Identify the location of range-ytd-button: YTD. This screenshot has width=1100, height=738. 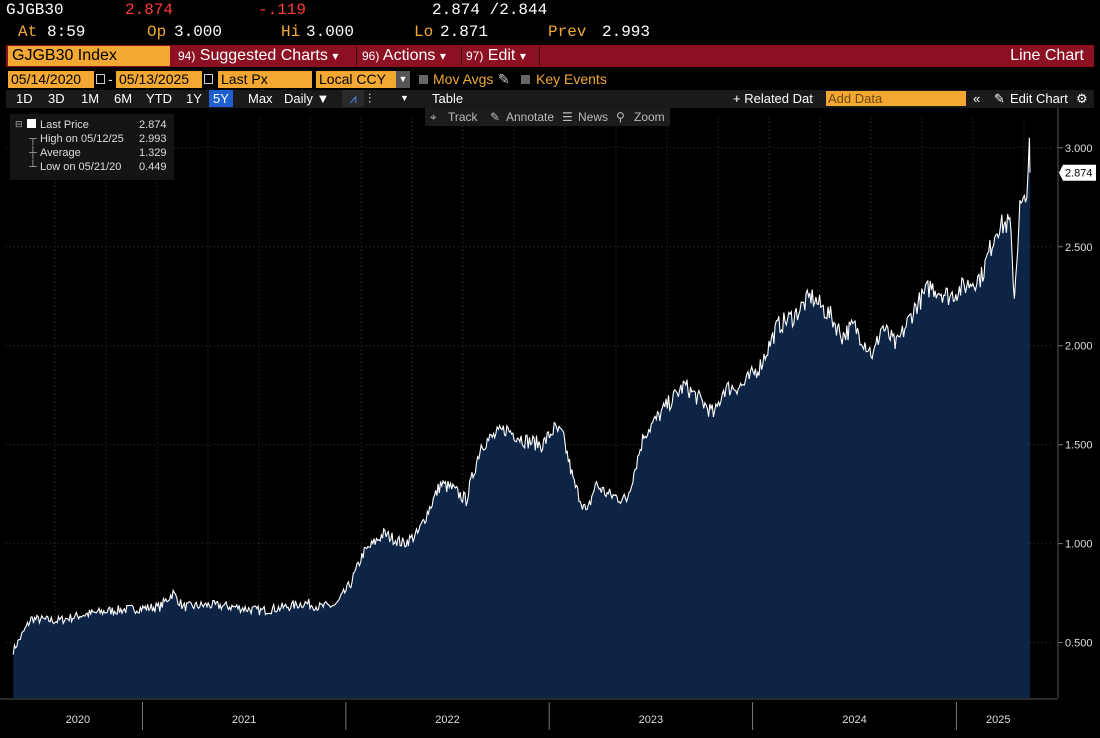
(159, 98).